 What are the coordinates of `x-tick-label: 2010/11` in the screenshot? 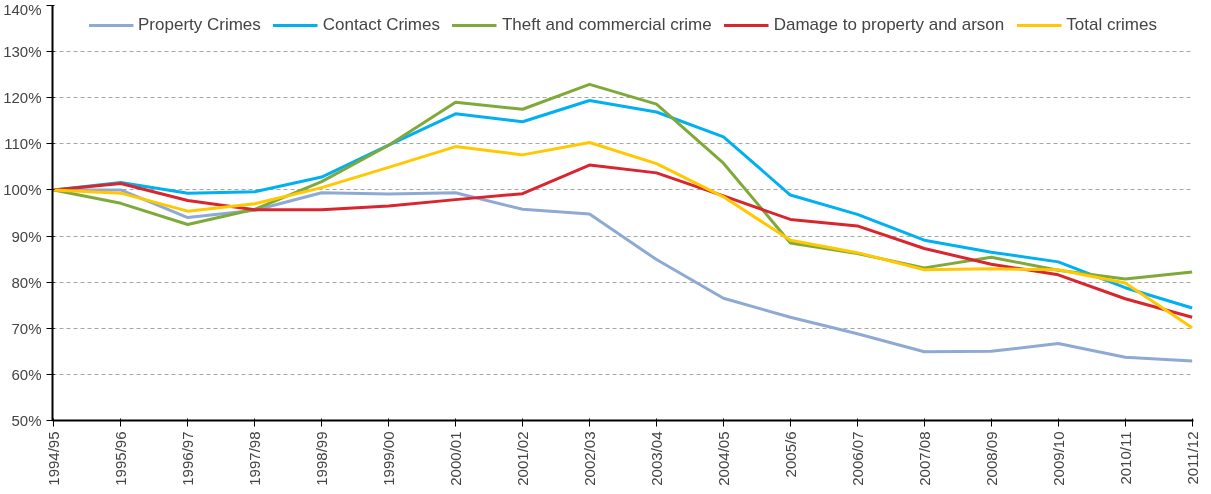 It's located at (1125, 458).